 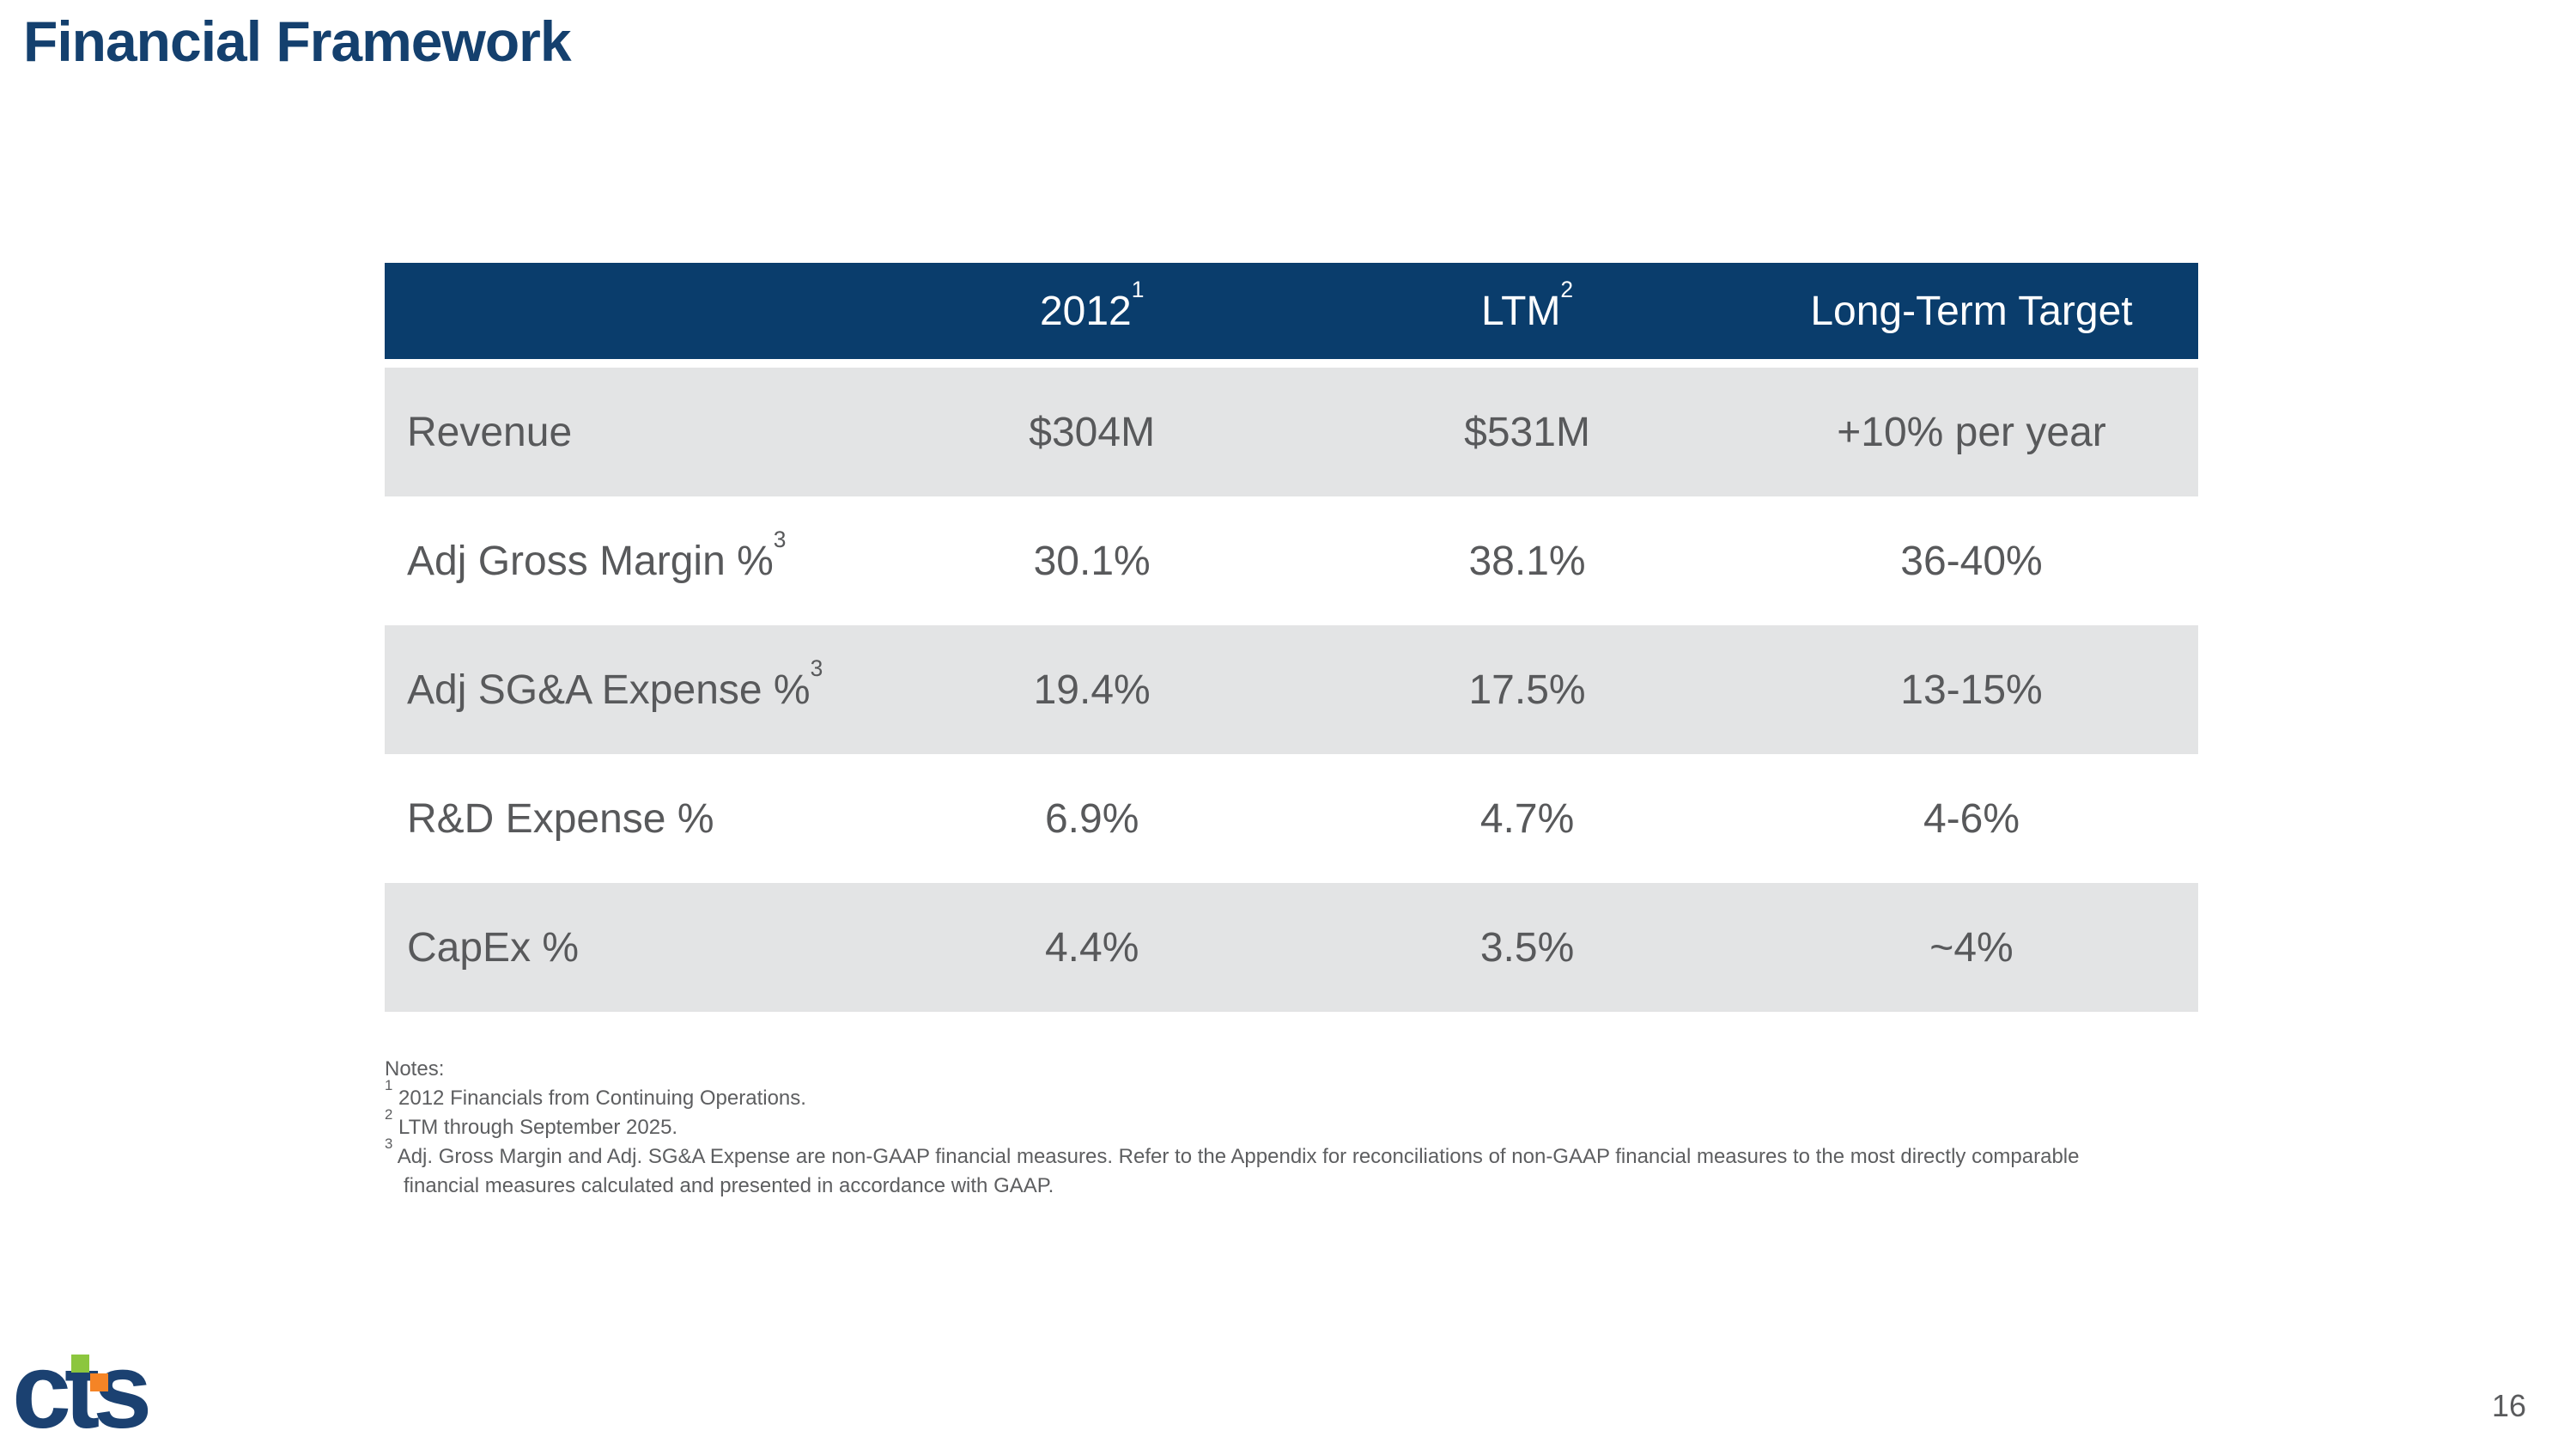 I want to click on header-cell-long-term-target: Long-Term Target, so click(x=1972, y=311).